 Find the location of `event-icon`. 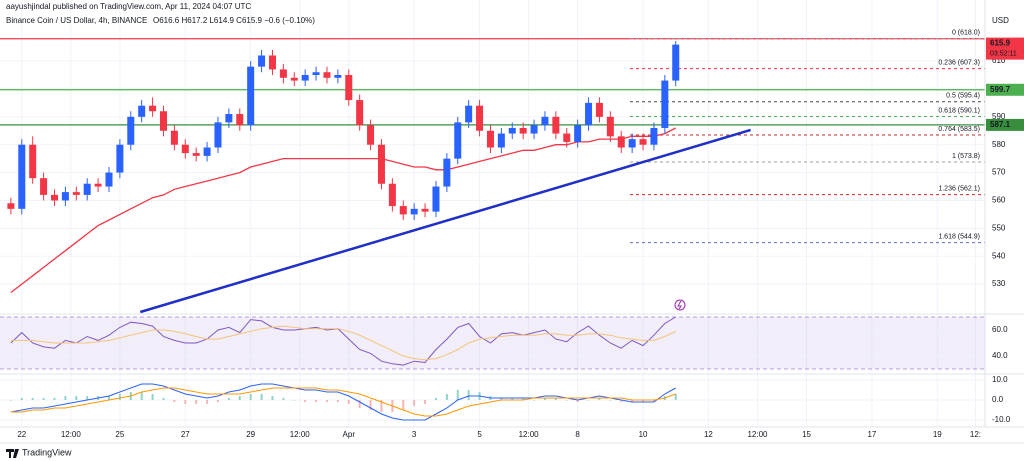

event-icon is located at coordinates (680, 305).